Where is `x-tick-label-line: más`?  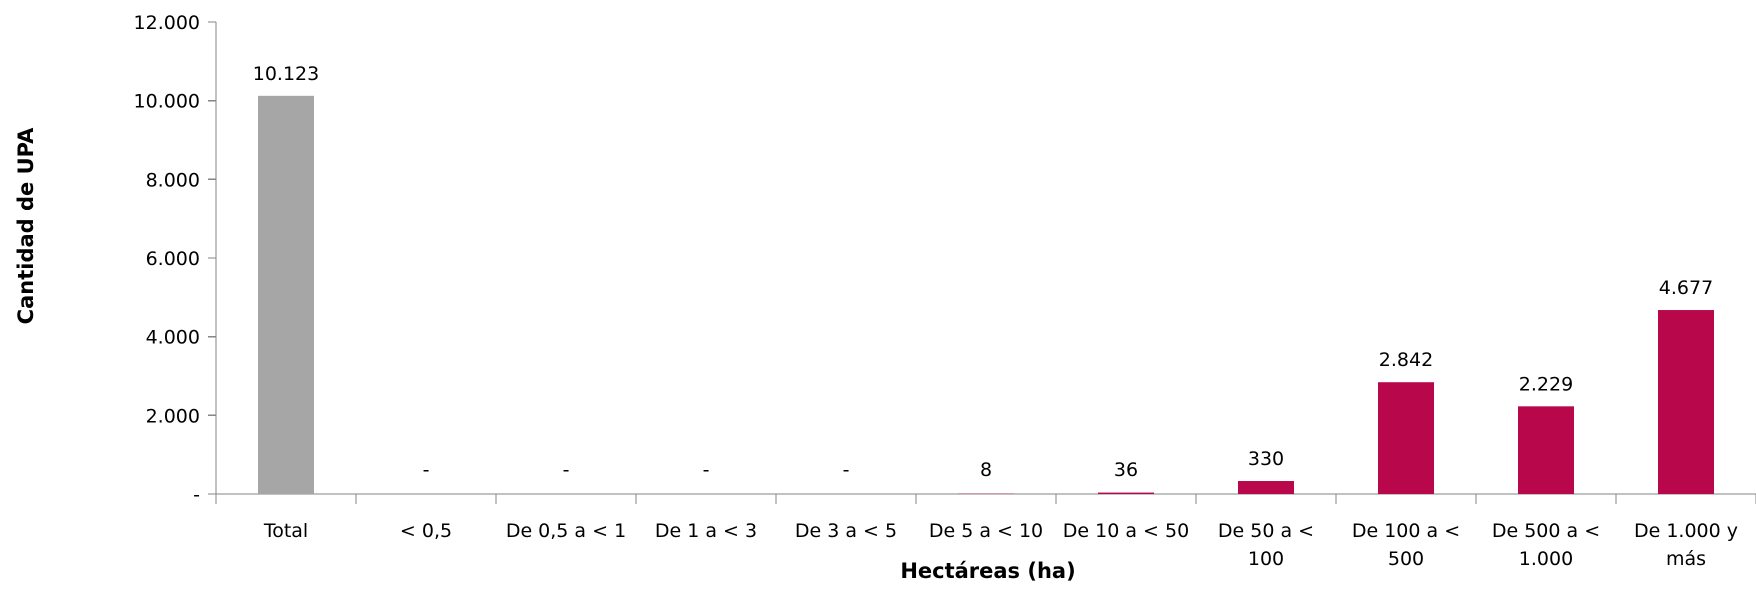
x-tick-label-line: más is located at coordinates (1686, 559).